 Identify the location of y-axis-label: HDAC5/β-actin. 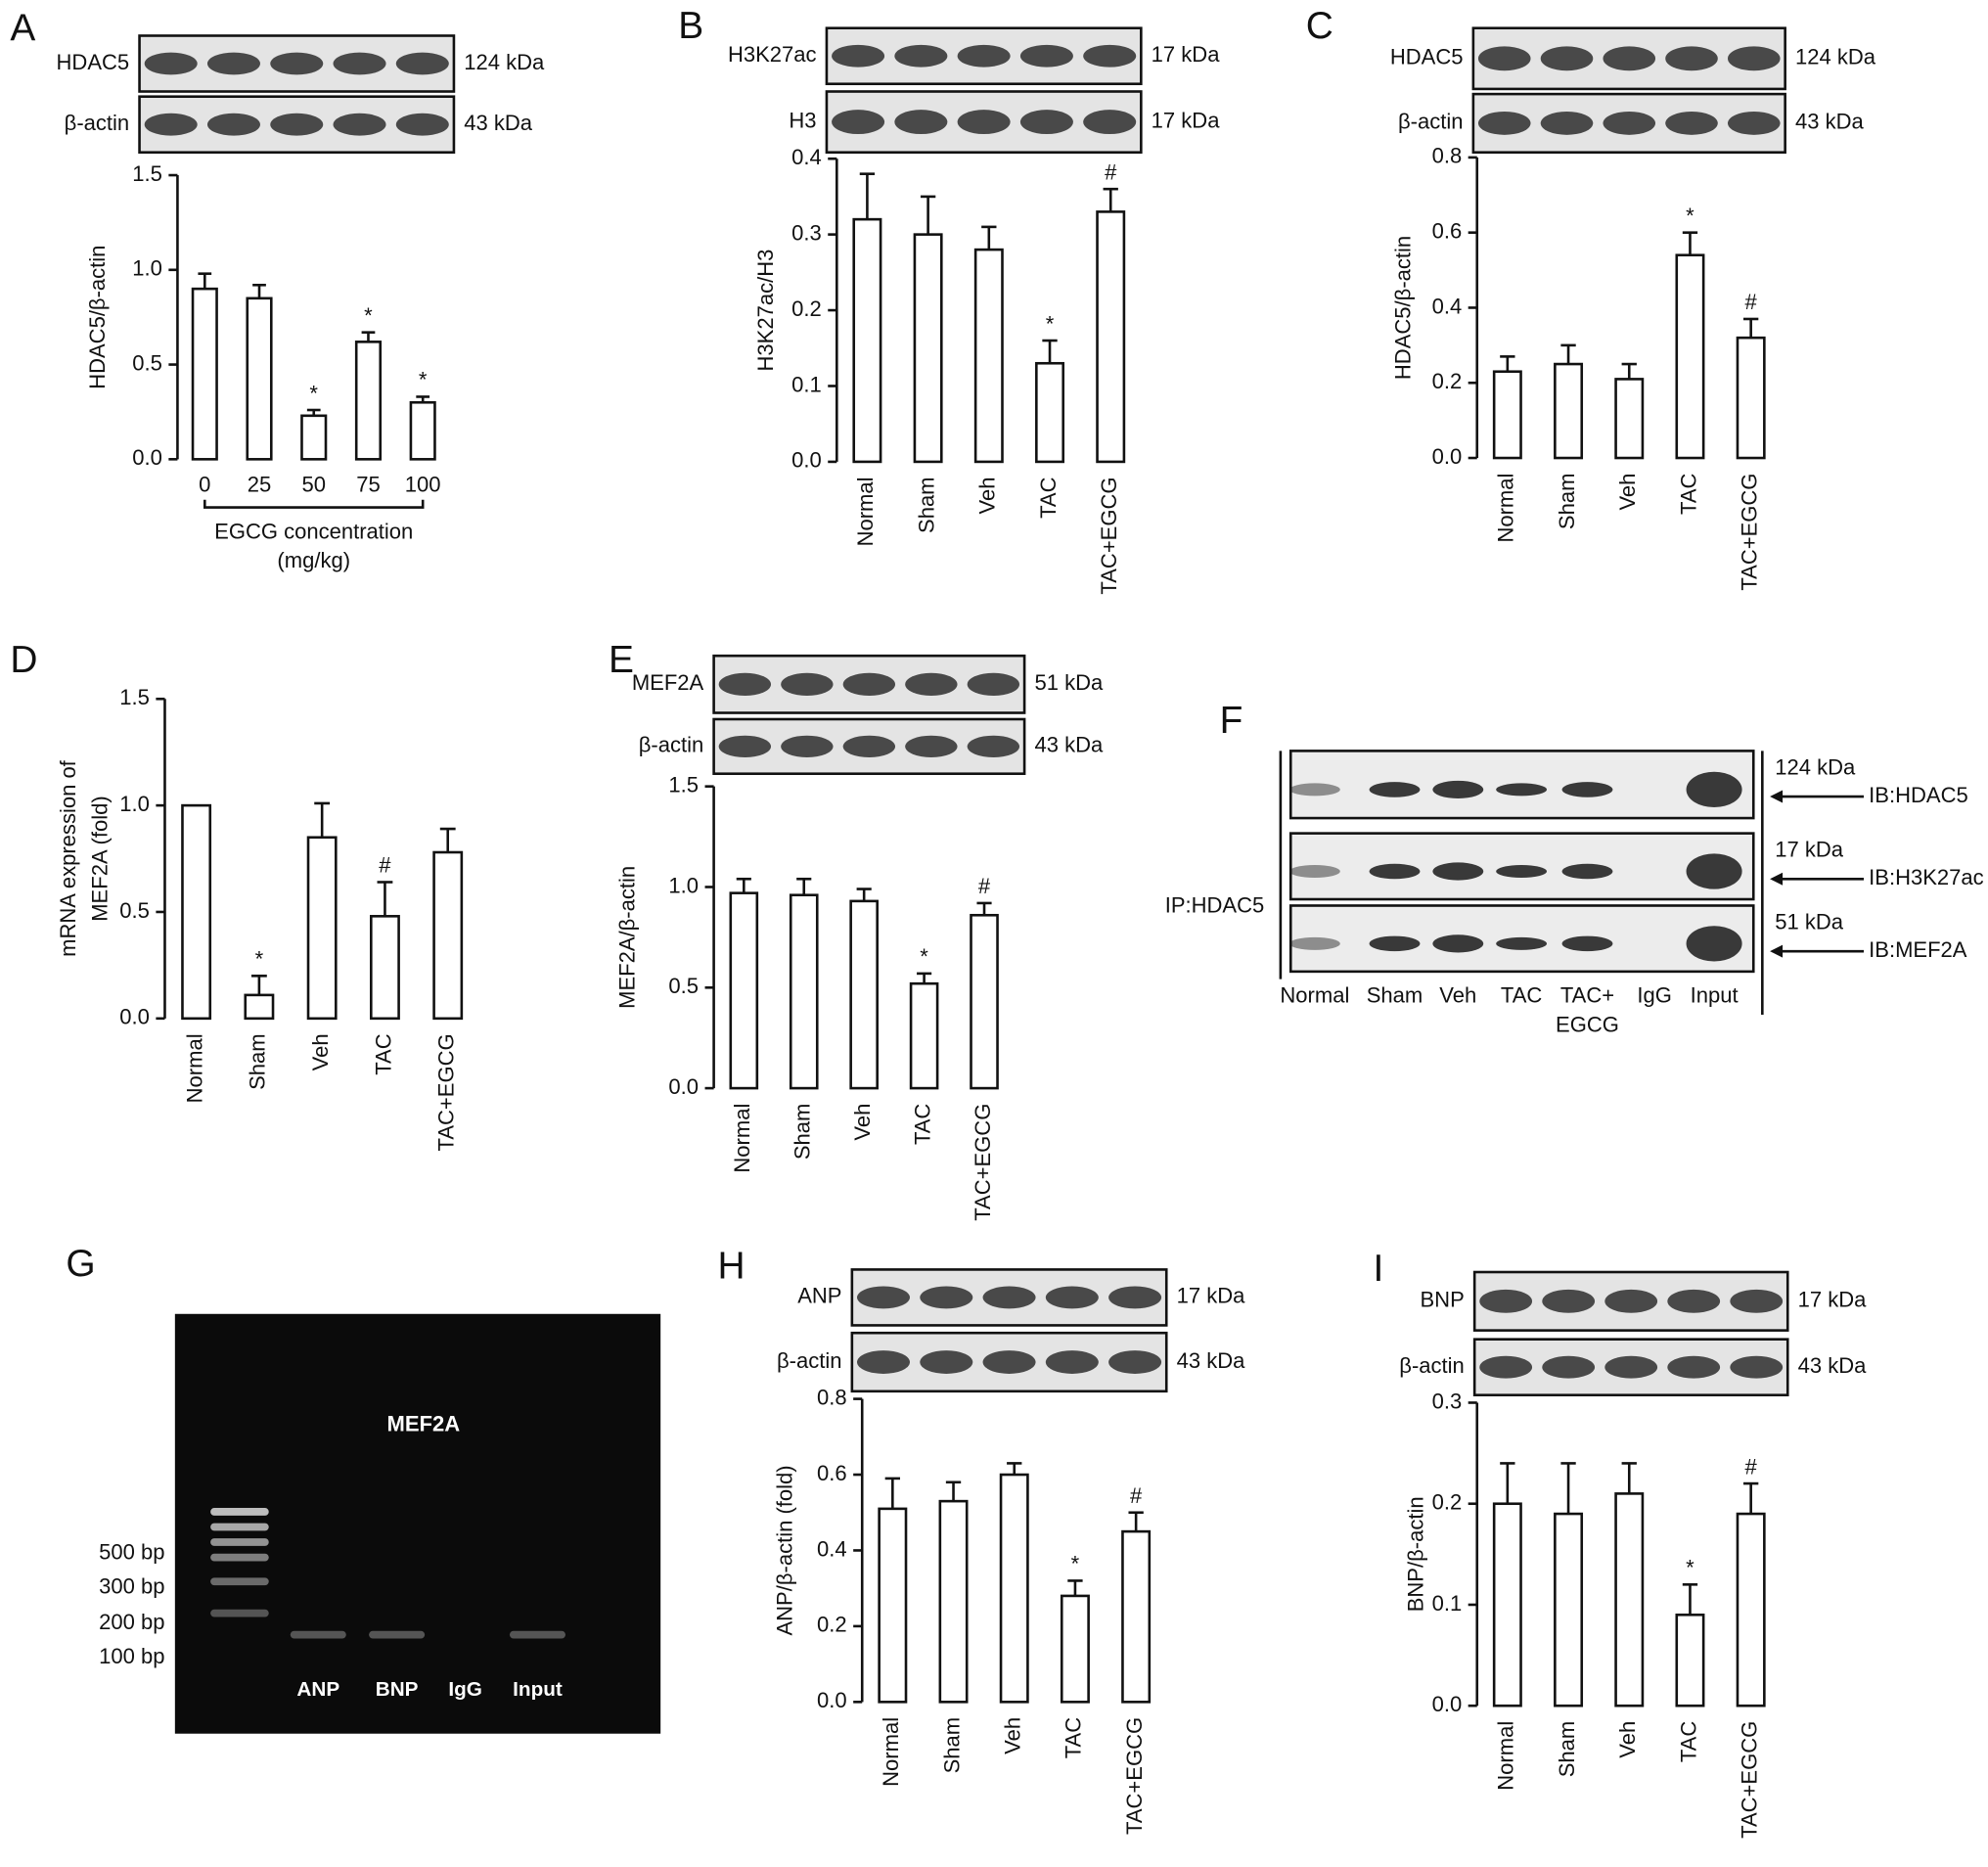
(1403, 308).